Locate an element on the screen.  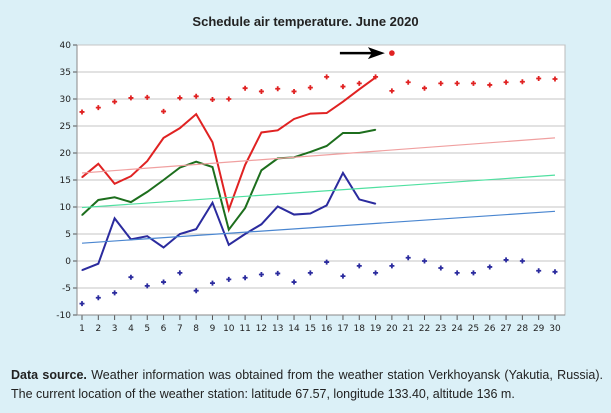
x-tick-label: 8 is located at coordinates (196, 329).